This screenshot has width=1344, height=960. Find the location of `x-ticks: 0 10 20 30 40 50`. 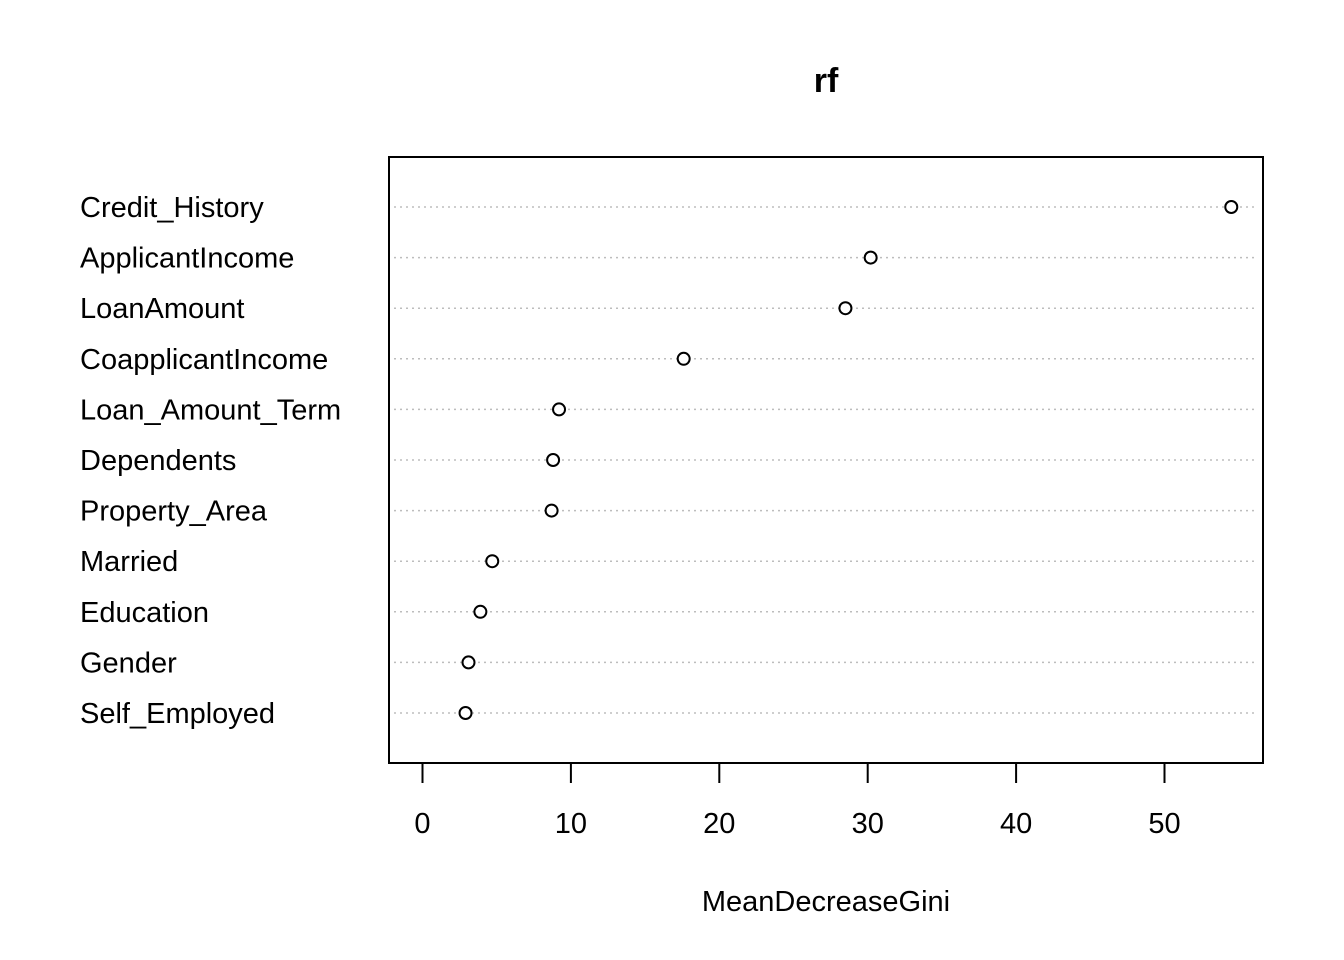

x-ticks: 0 10 20 30 40 50 is located at coordinates (797, 801).